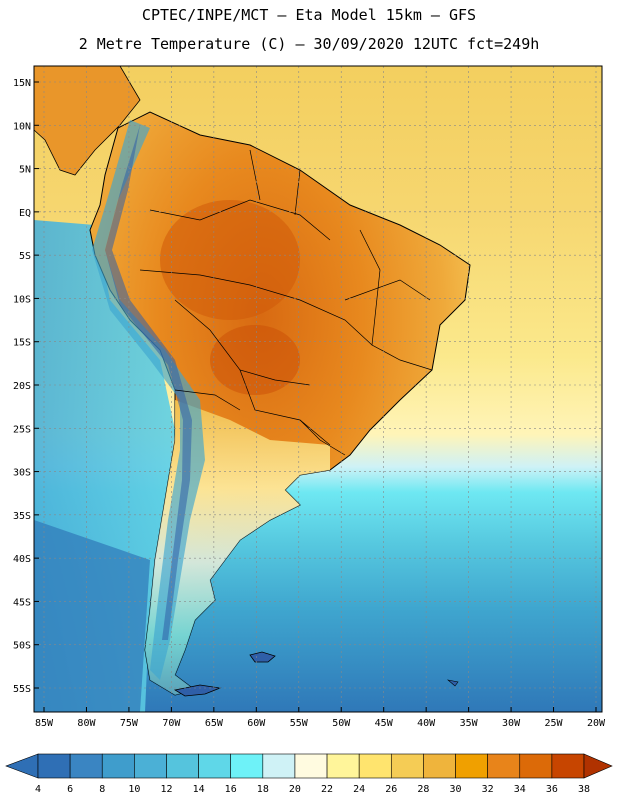 This screenshot has height=800, width=618. I want to click on colorbar-label: 12, so click(166, 789).